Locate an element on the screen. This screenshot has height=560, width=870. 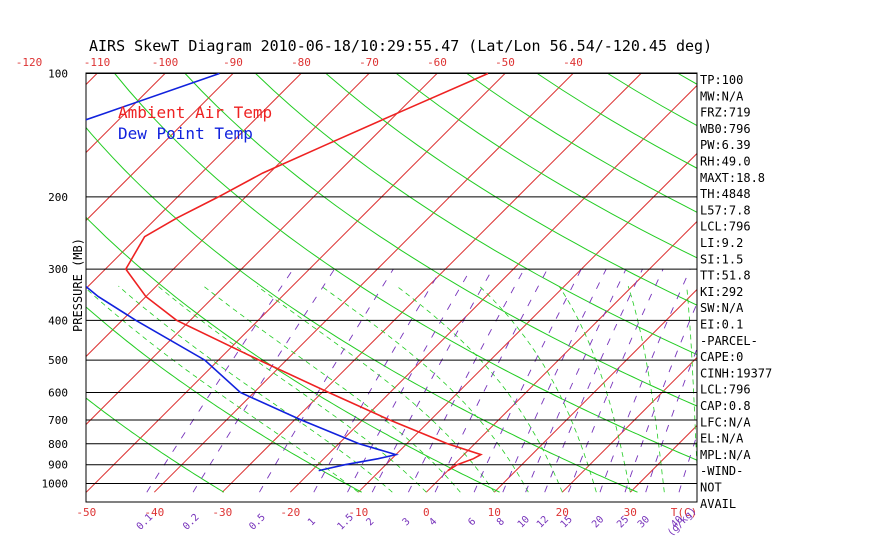
mixing-ratio-tick-label: 8 is located at coordinates (501, 522).